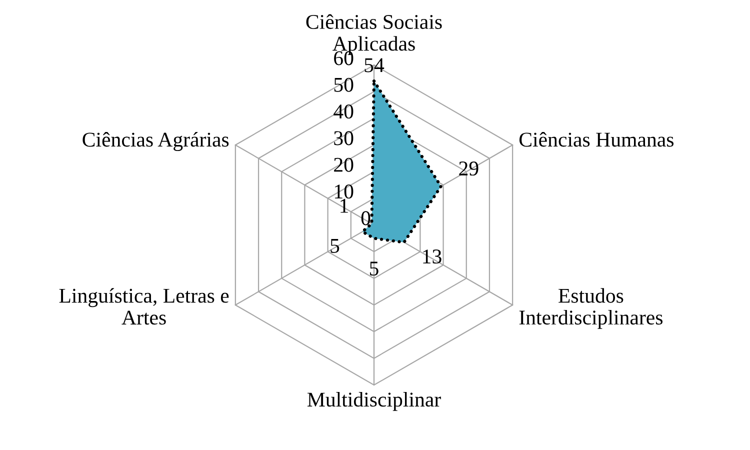 The height and width of the screenshot is (450, 750). I want to click on data-label: 13, so click(432, 257).